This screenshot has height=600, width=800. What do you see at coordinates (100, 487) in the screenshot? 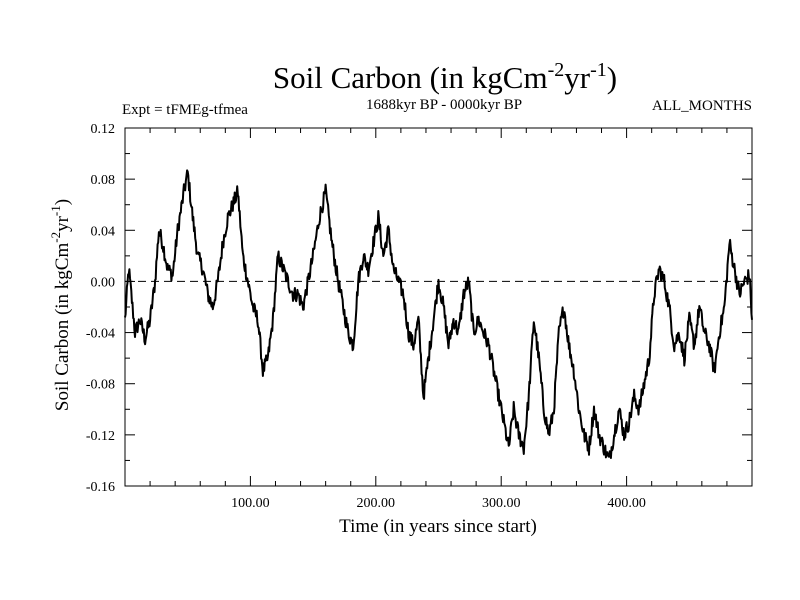
I see `y-tick-label: -0.16` at bounding box center [100, 487].